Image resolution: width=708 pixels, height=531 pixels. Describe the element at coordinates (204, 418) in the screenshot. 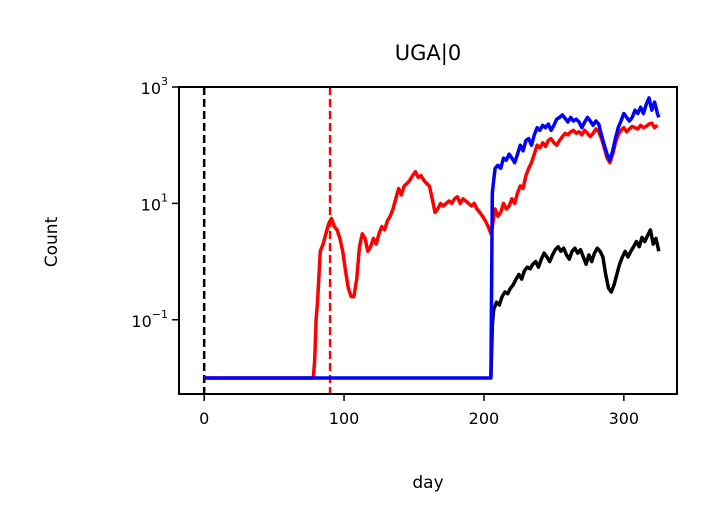

I see `x-tick-label: 0` at that location.